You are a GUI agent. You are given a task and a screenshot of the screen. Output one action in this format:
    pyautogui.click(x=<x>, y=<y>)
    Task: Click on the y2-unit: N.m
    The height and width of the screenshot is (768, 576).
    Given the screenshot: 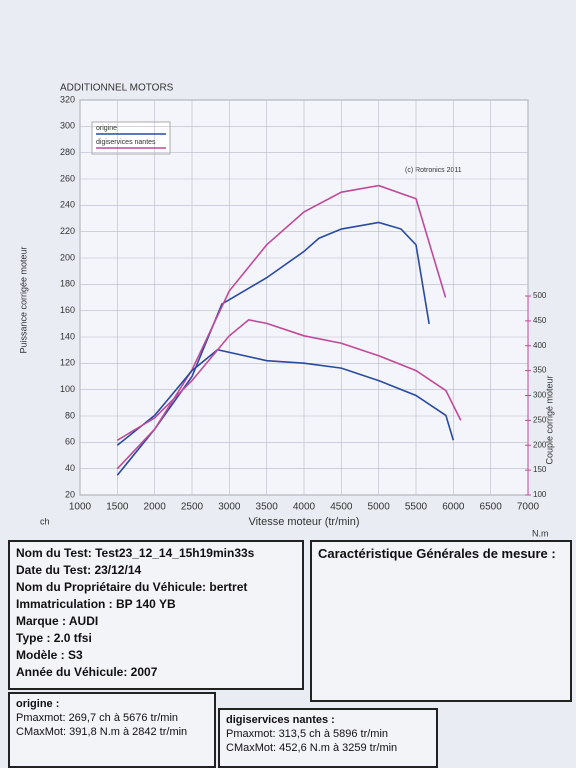 What is the action you would take?
    pyautogui.click(x=540, y=533)
    